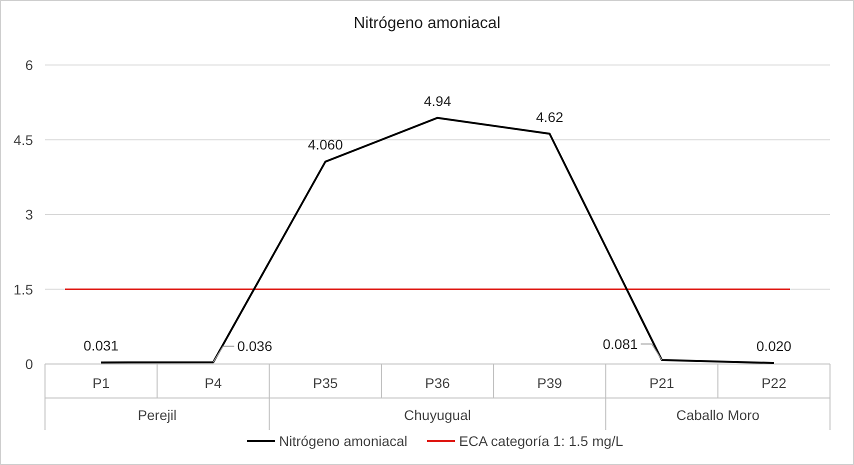 The image size is (854, 465). I want to click on text: Caballo Moro, so click(718, 415).